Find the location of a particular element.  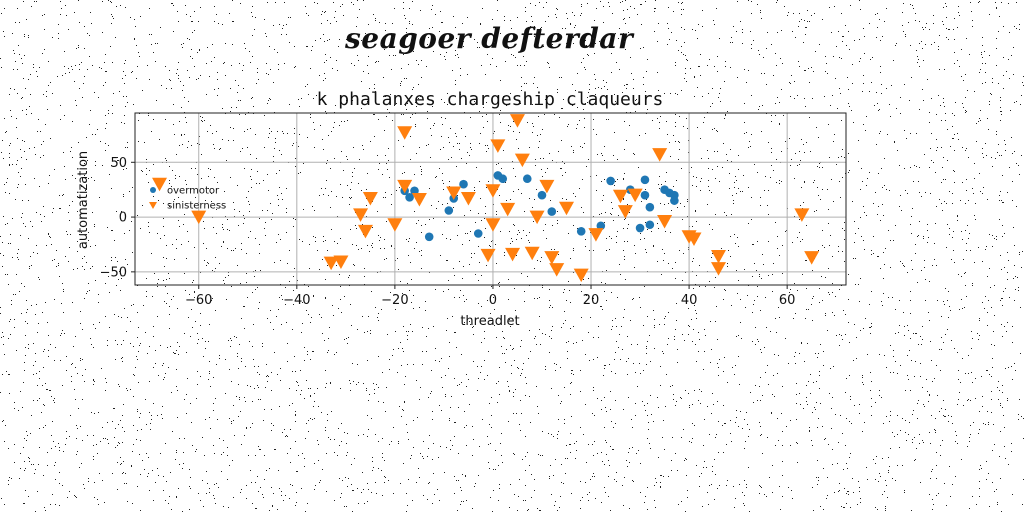

legend-marker-sinisterness is located at coordinates (153, 205).